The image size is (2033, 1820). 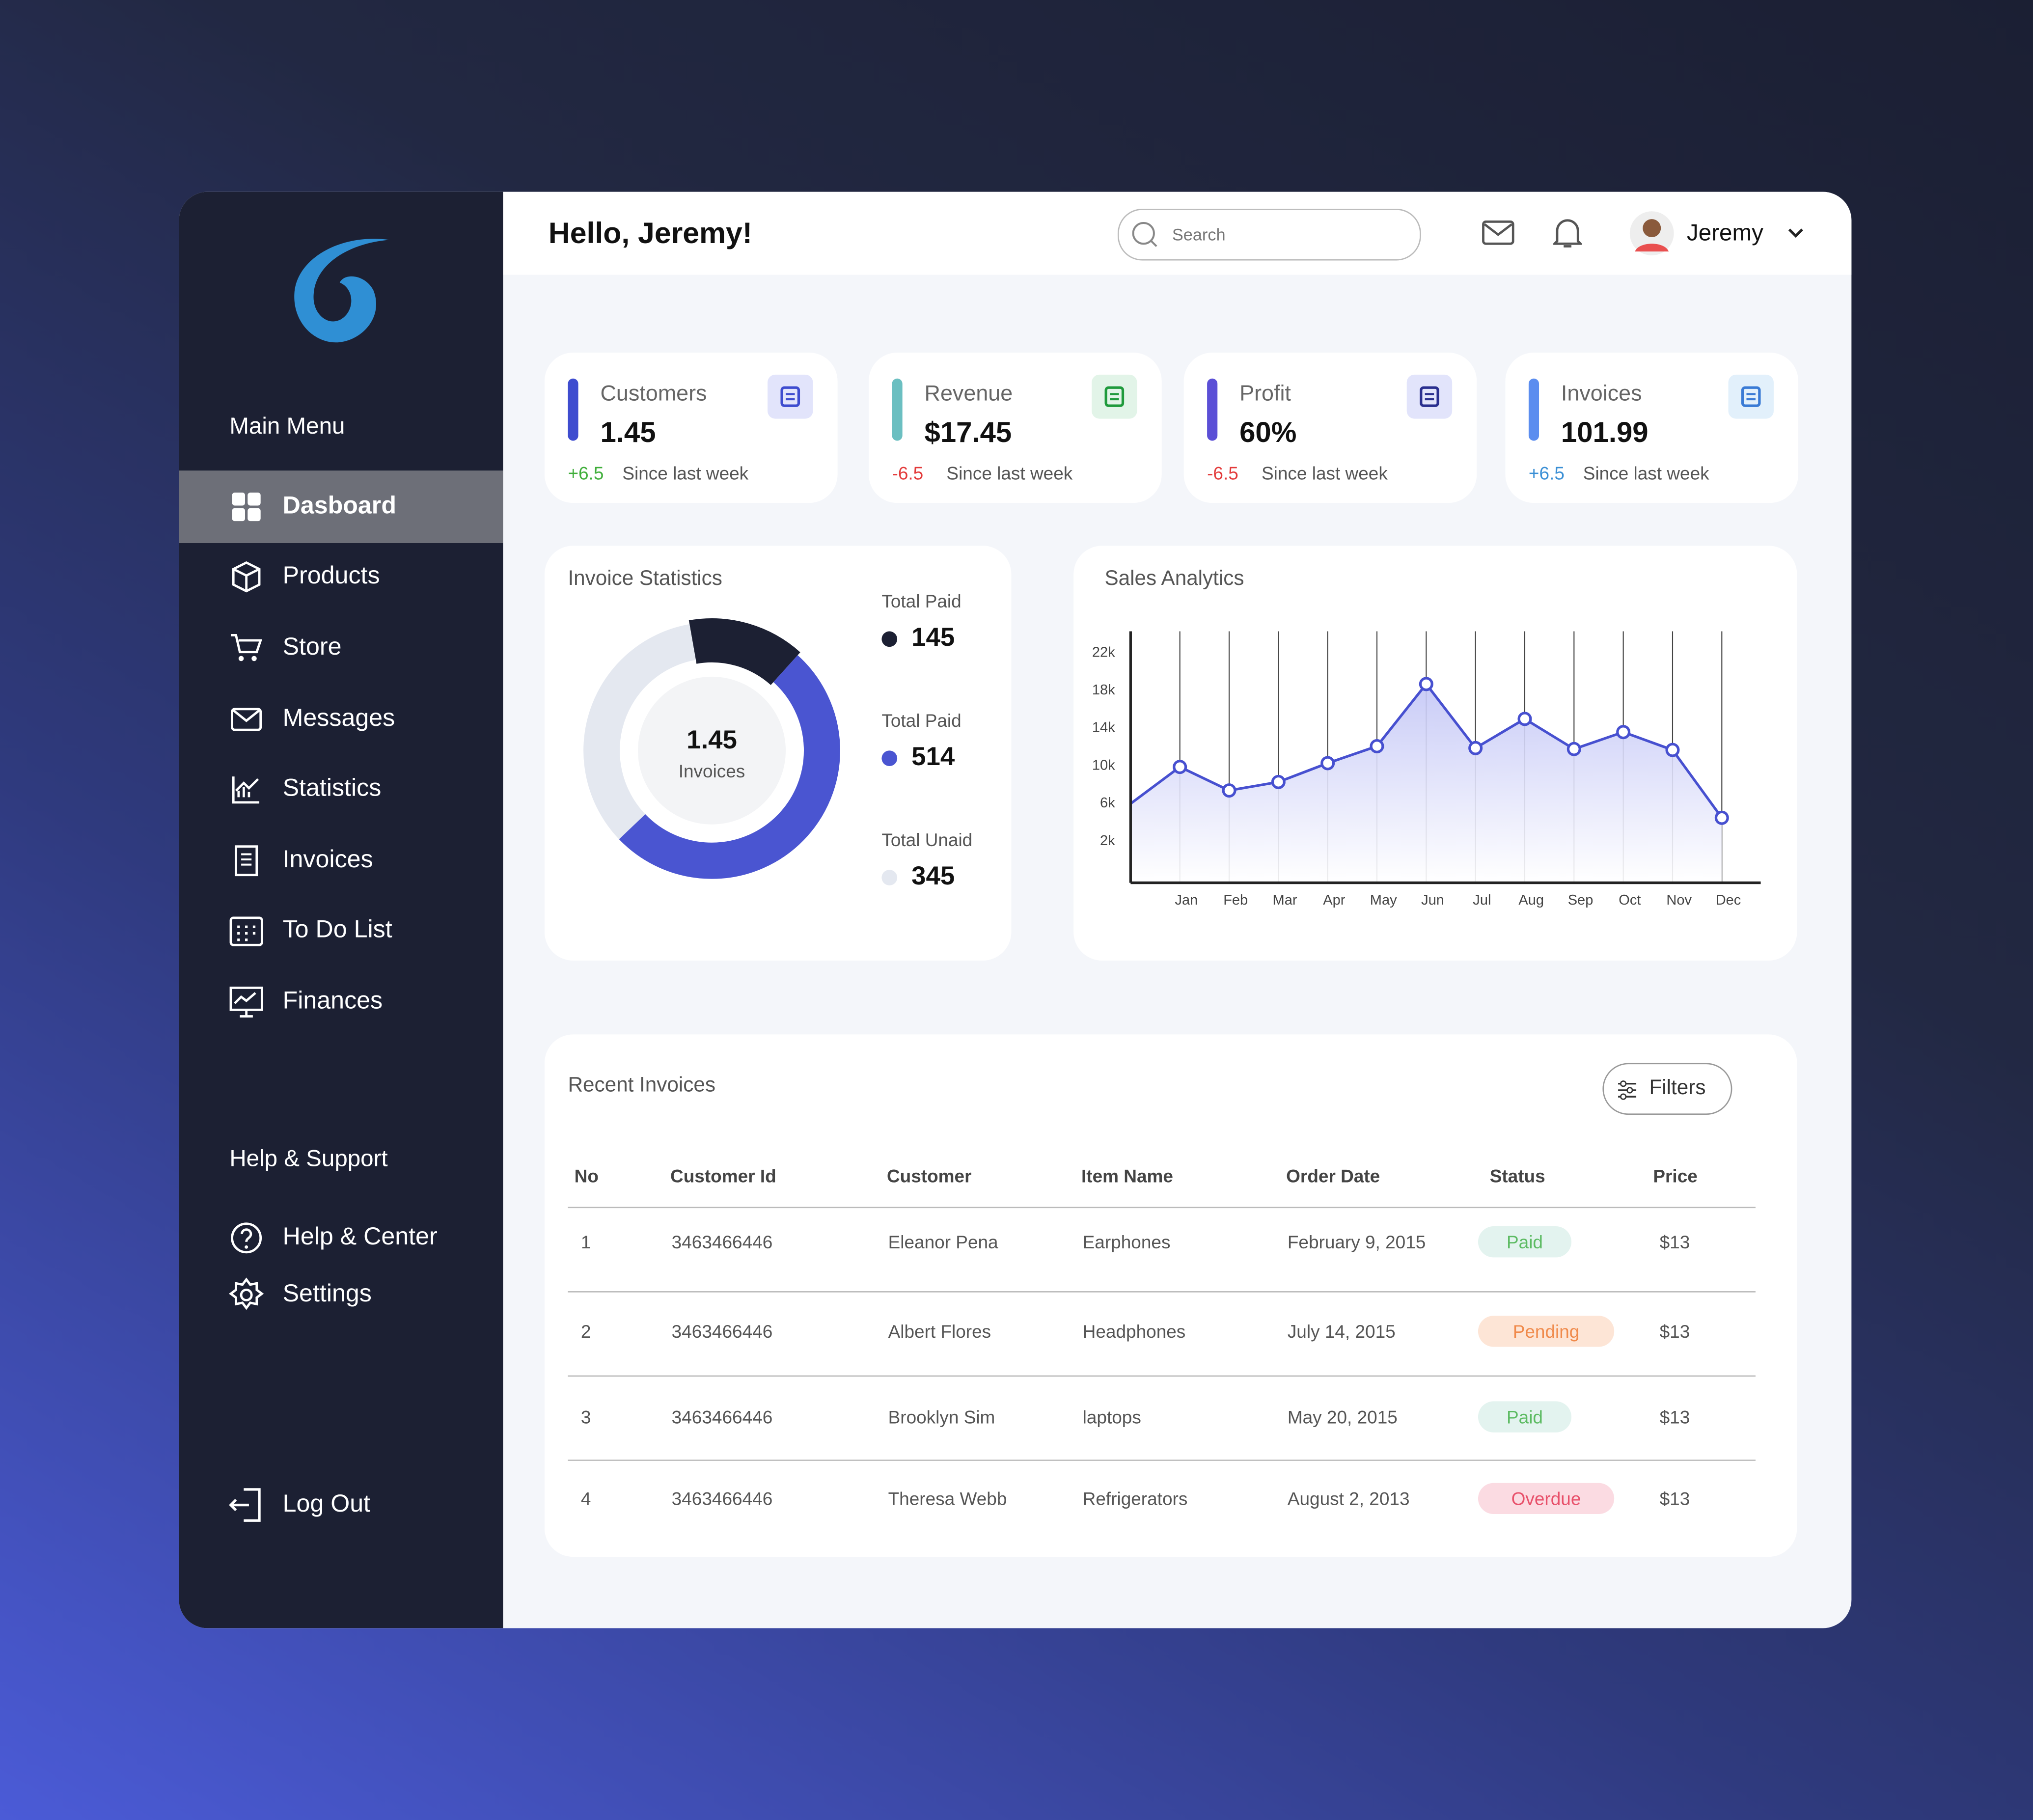 What do you see at coordinates (1269, 234) in the screenshot?
I see `search-box: Search` at bounding box center [1269, 234].